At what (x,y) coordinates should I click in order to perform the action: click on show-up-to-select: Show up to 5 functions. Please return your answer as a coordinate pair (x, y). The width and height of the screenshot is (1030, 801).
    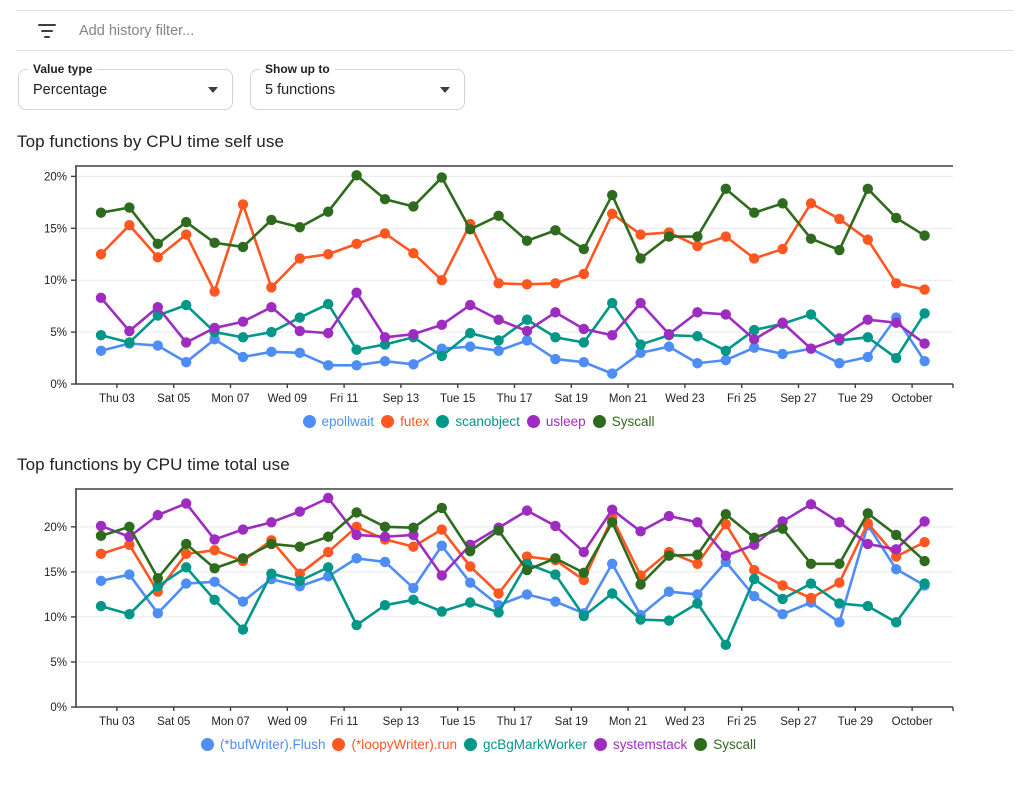
    Looking at the image, I should click on (357, 86).